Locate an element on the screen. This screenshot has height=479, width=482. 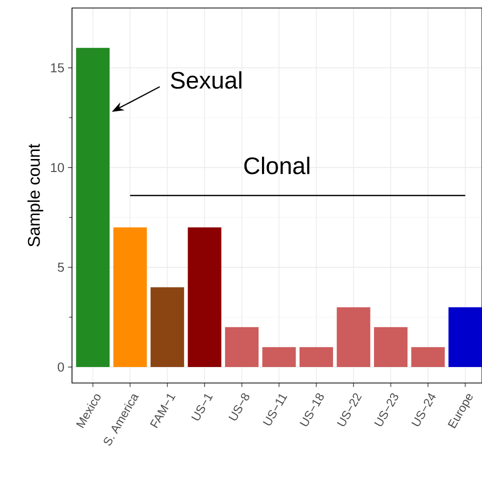
annotation: Clonal is located at coordinates (277, 165).